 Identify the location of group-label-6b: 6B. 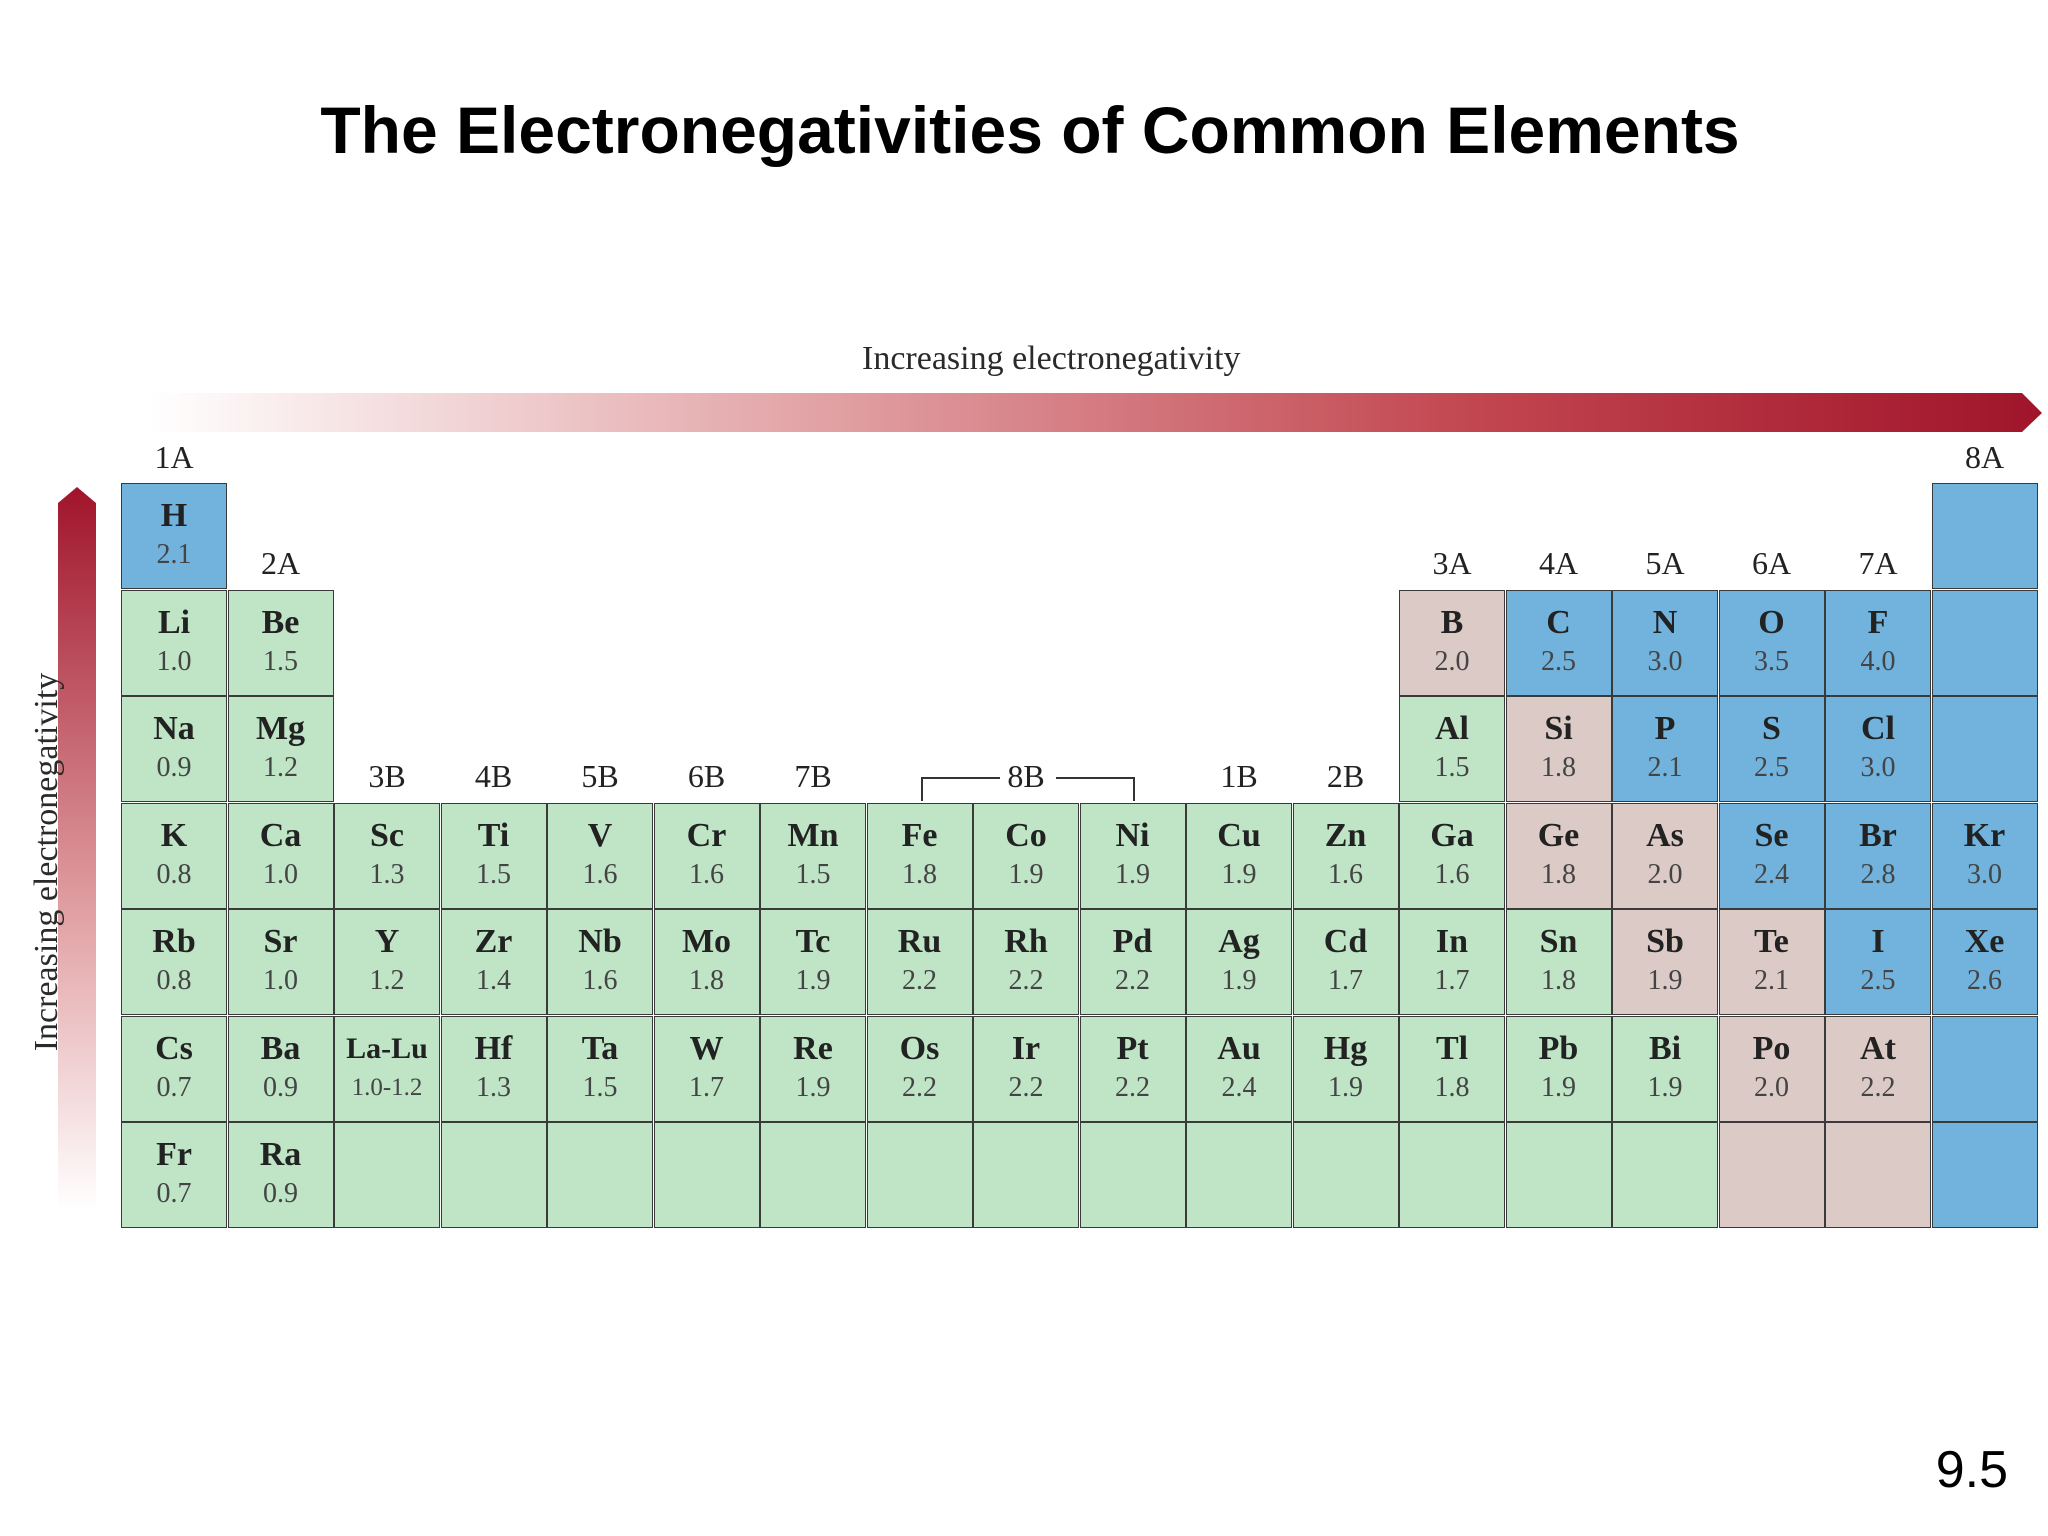
(706, 776).